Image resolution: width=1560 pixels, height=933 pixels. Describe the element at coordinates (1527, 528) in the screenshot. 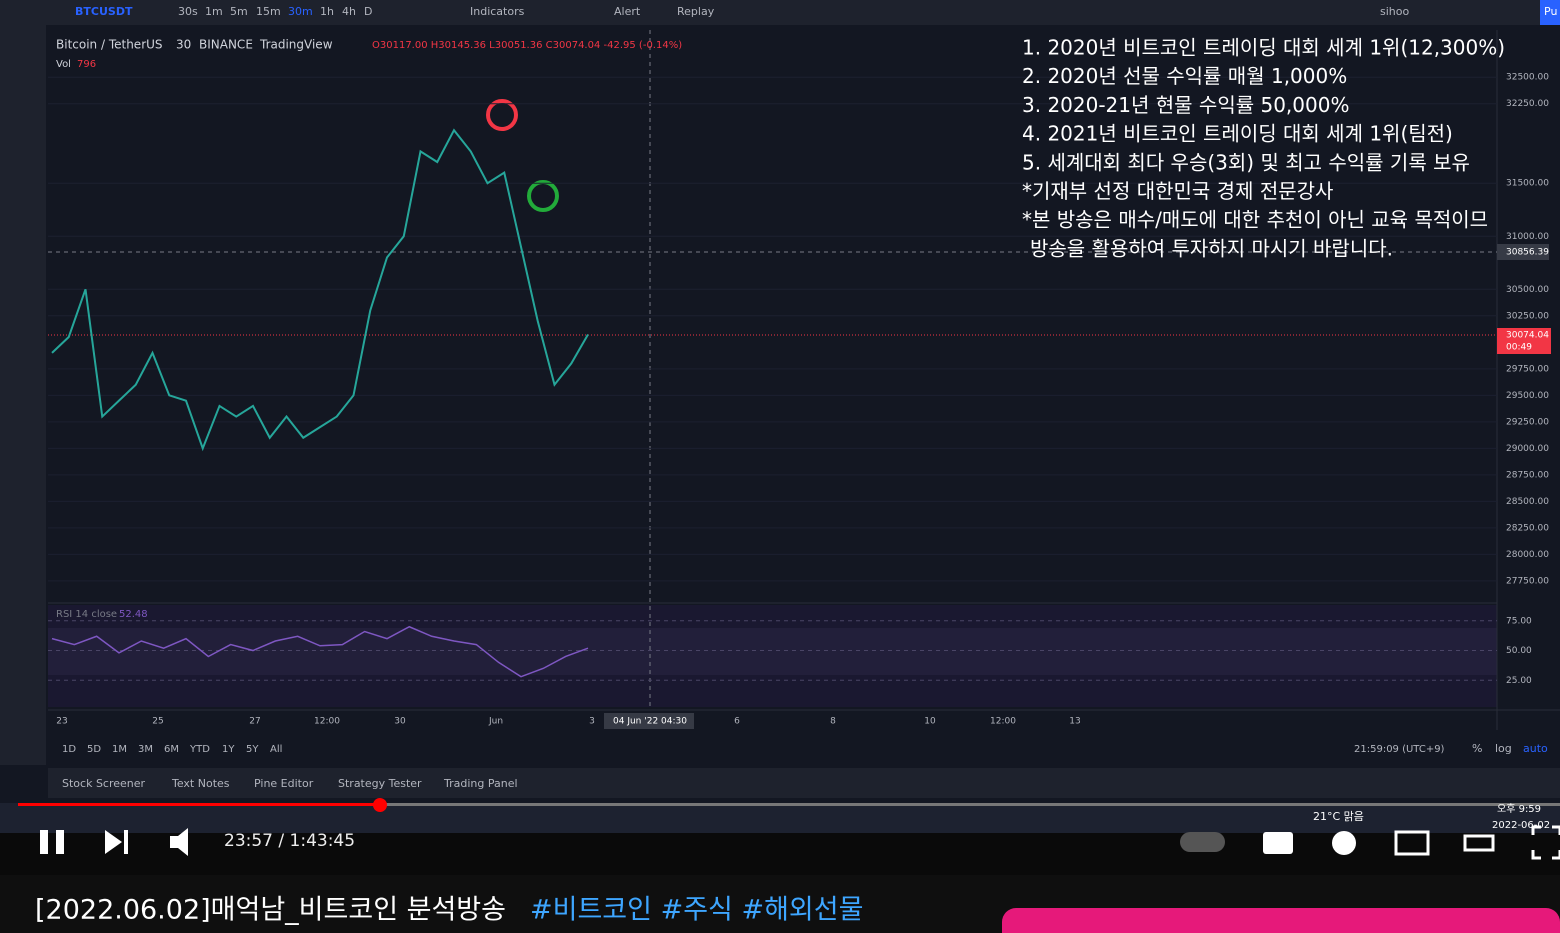

I see `price-tick-label: 28250.00` at that location.